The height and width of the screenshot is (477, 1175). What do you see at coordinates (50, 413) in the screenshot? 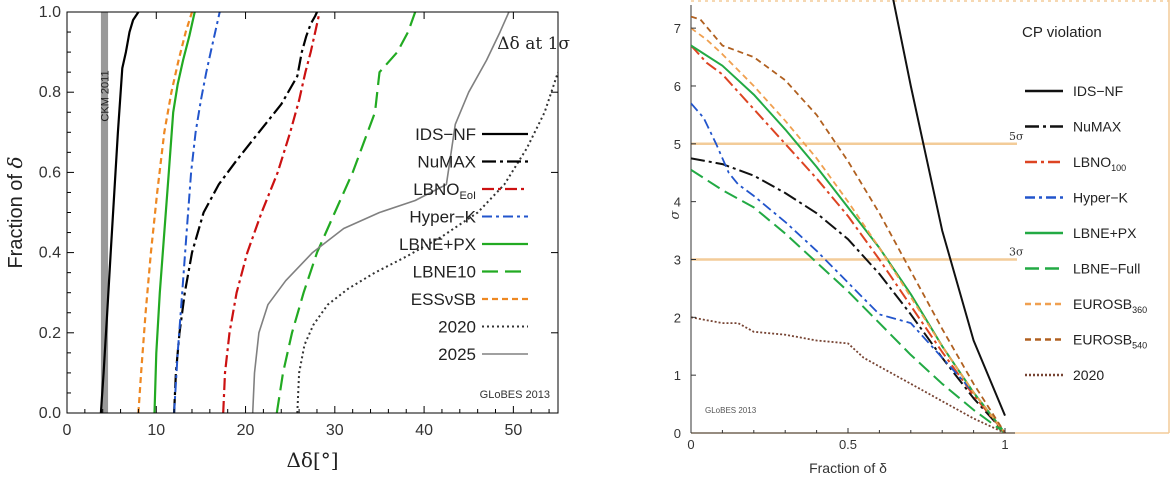
I see `y-tick-label: 0.0` at bounding box center [50, 413].